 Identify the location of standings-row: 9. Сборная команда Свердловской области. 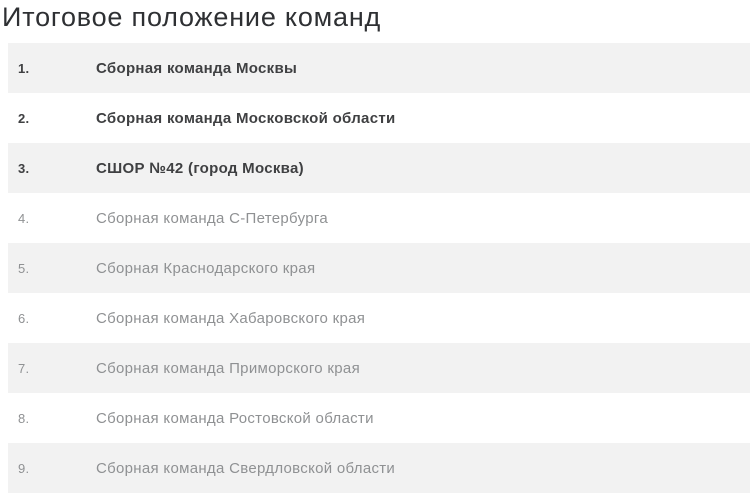
(379, 468).